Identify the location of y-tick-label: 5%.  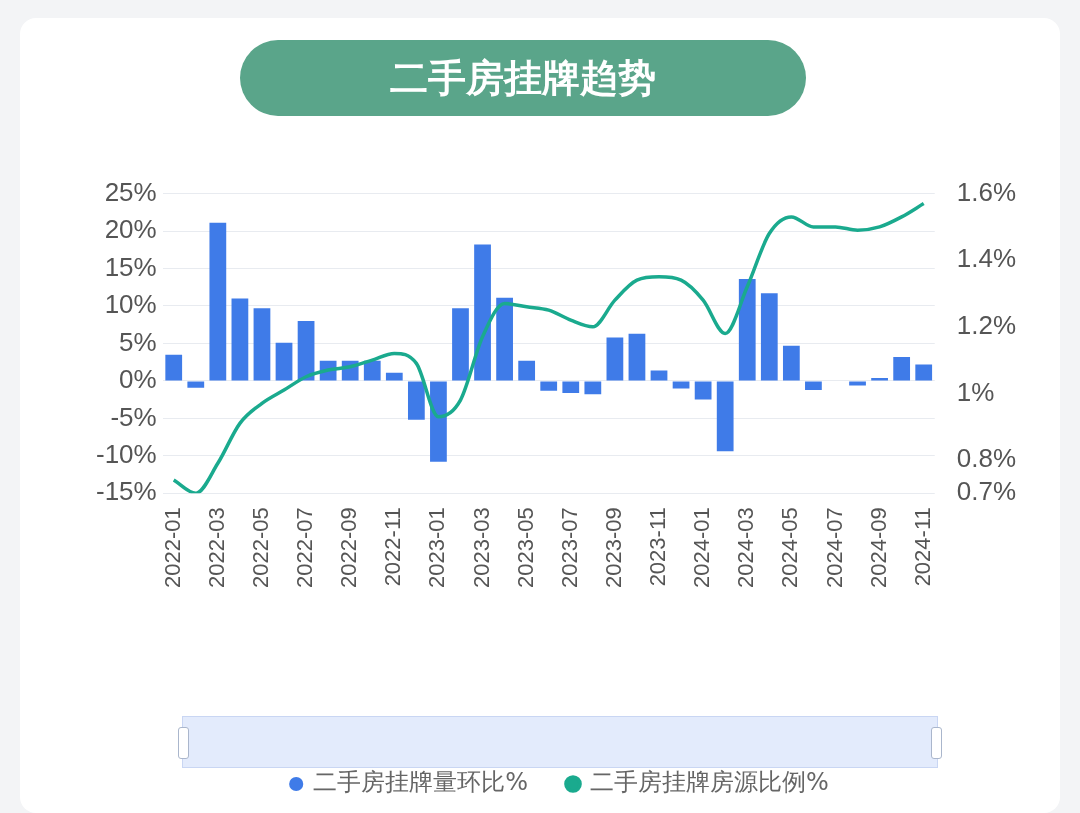
(138, 341).